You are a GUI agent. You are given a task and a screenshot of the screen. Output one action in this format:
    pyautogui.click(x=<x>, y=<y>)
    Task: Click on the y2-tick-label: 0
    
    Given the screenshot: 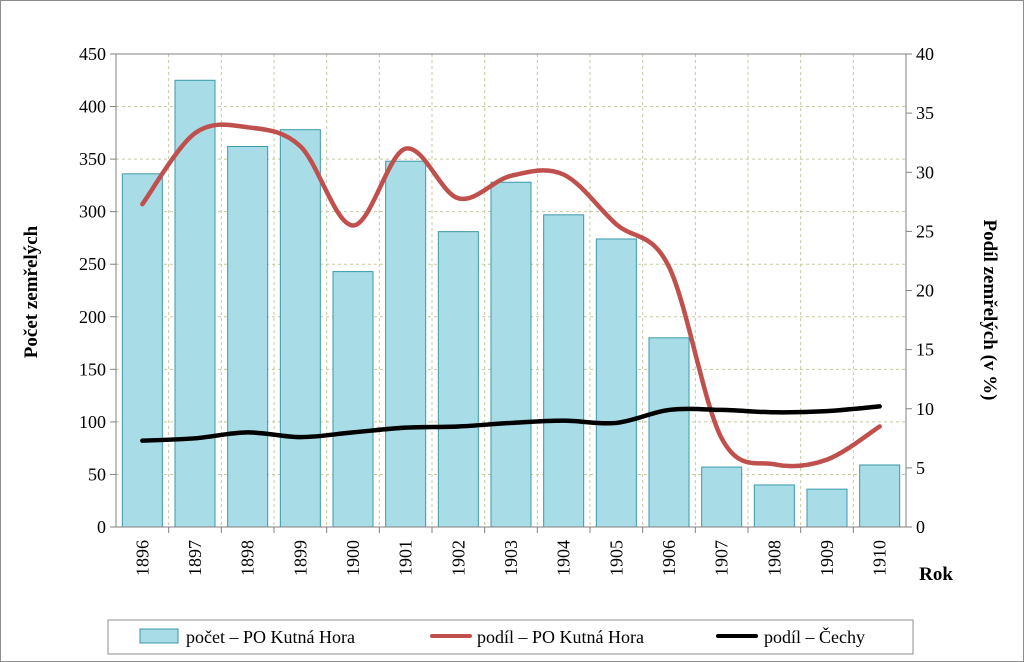 What is the action you would take?
    pyautogui.click(x=920, y=527)
    